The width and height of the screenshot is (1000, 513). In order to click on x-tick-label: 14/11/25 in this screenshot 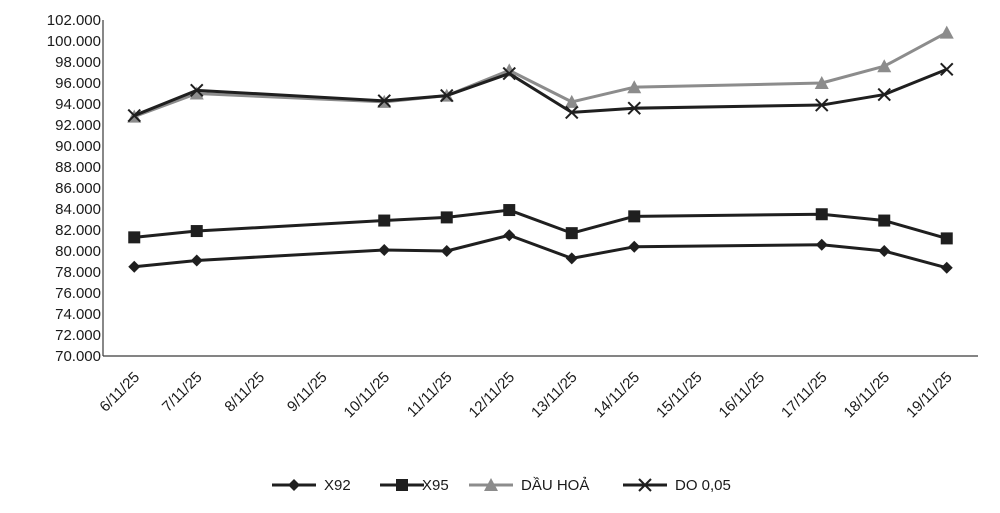, I will do `click(617, 395)`.